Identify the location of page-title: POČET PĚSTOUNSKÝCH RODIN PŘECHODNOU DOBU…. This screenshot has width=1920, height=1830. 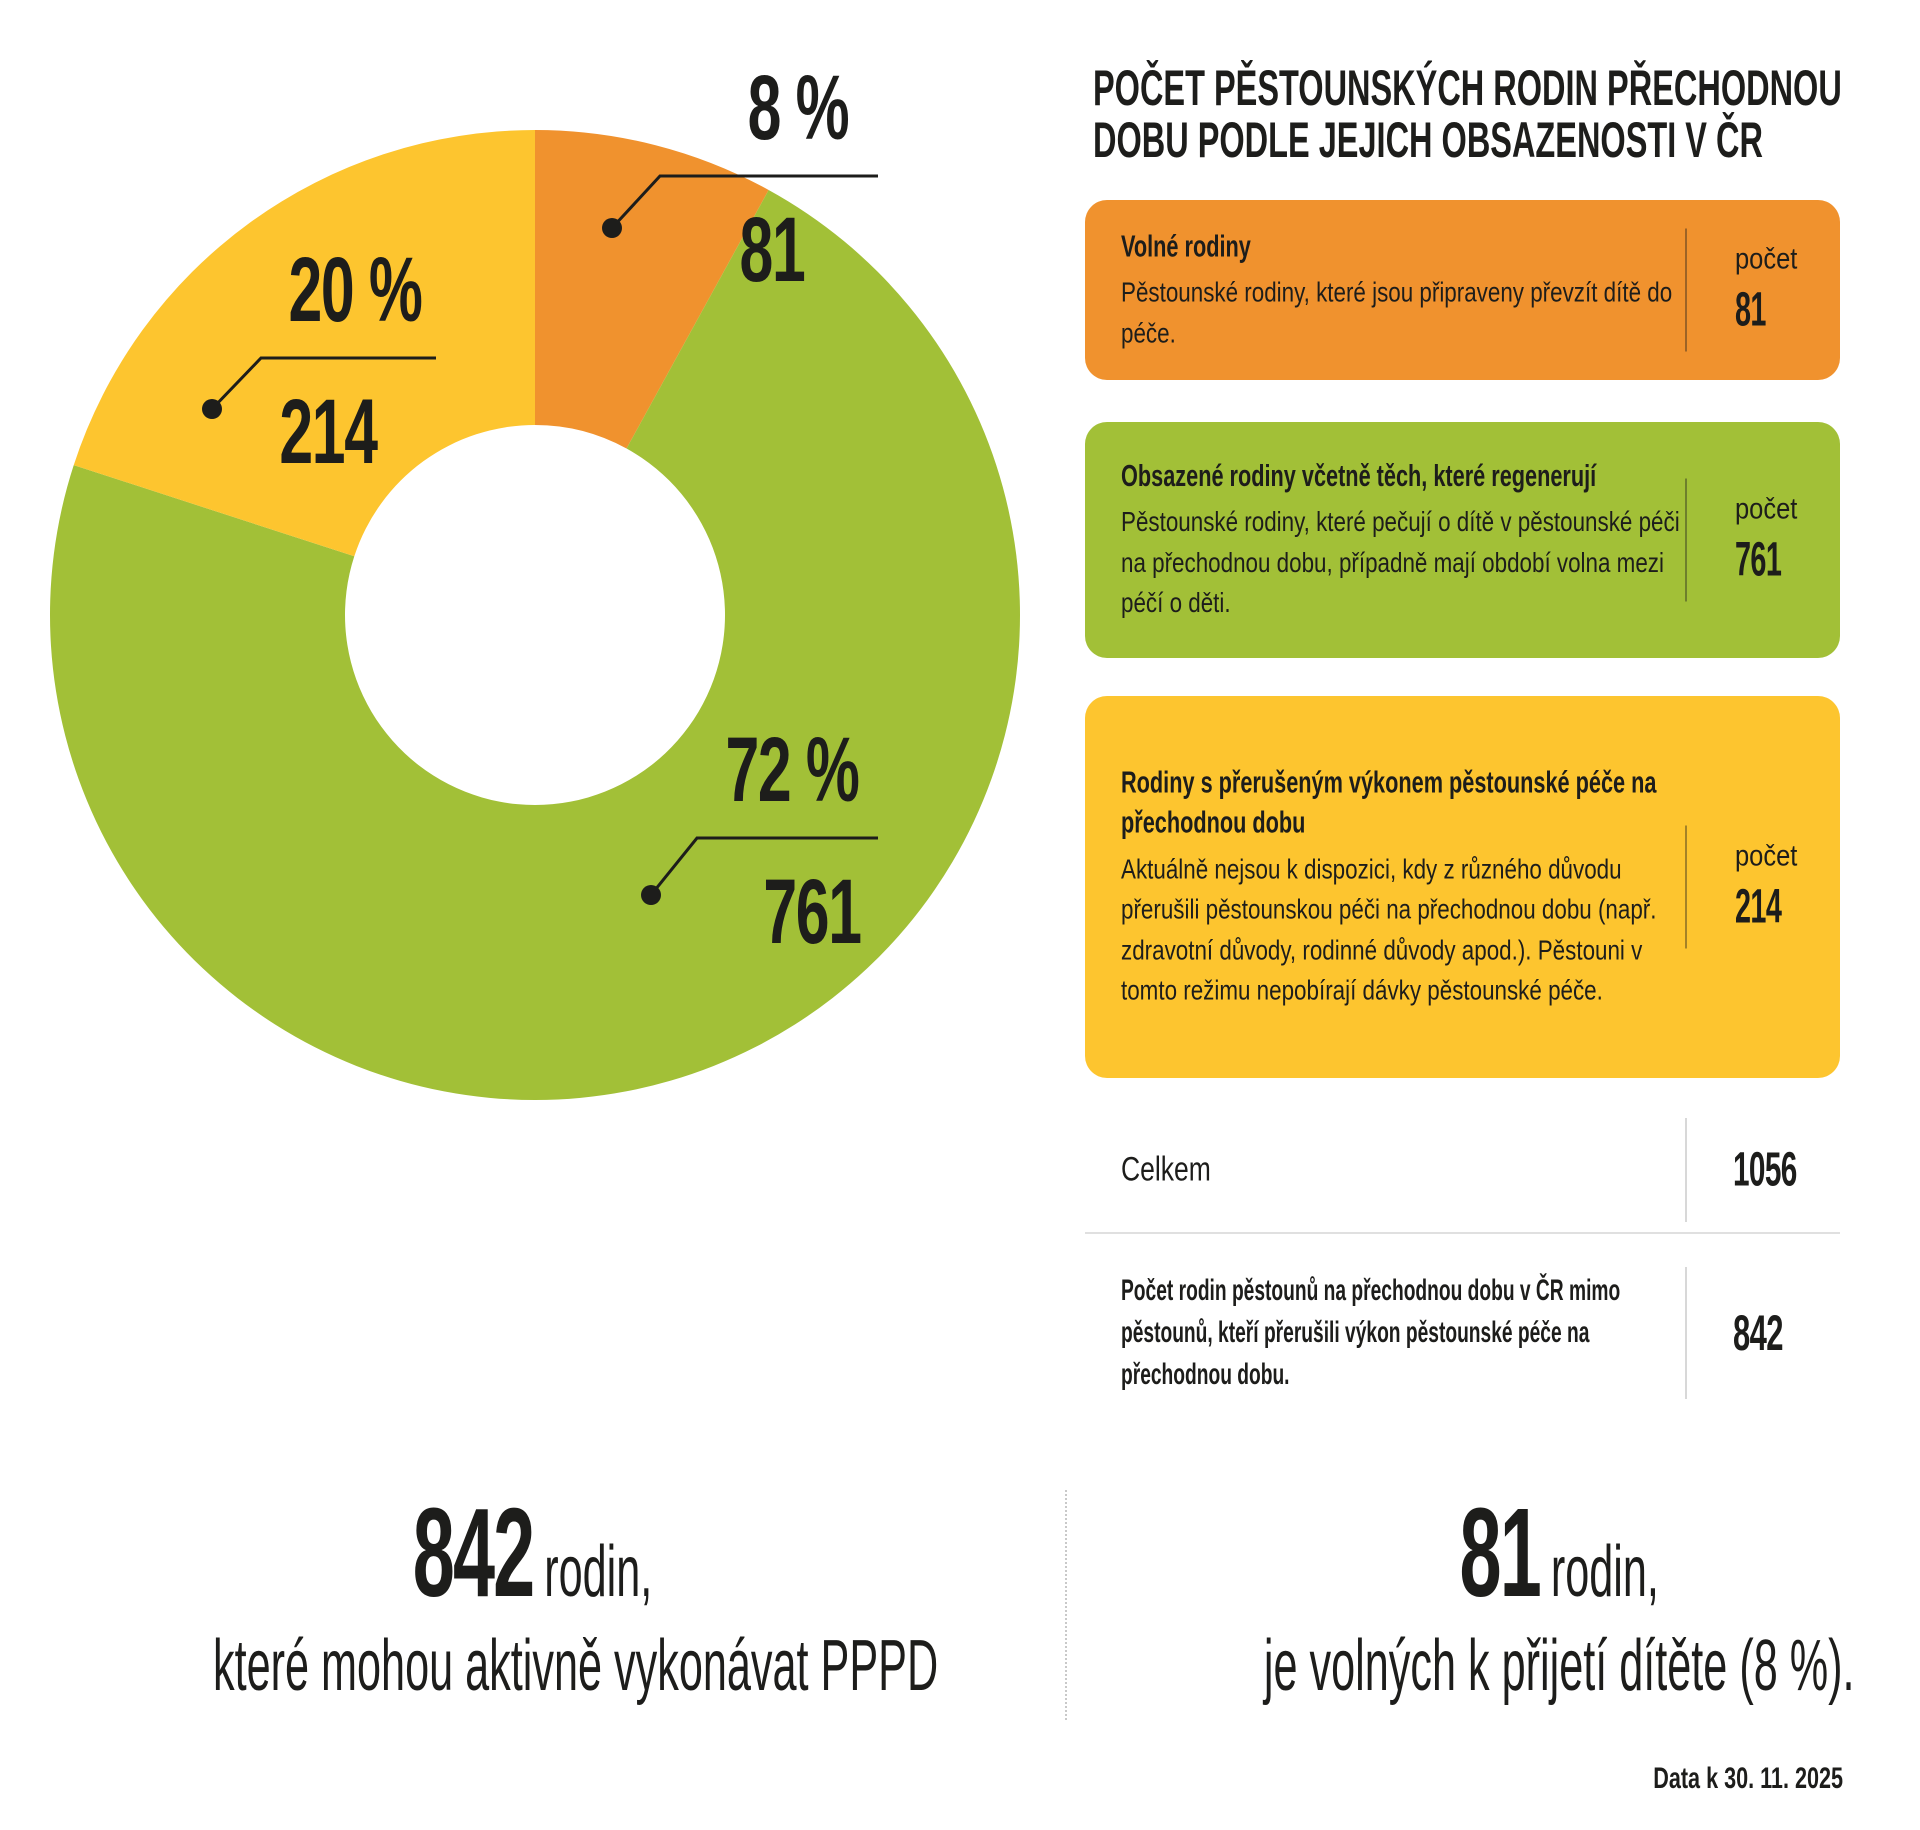
(1506, 114).